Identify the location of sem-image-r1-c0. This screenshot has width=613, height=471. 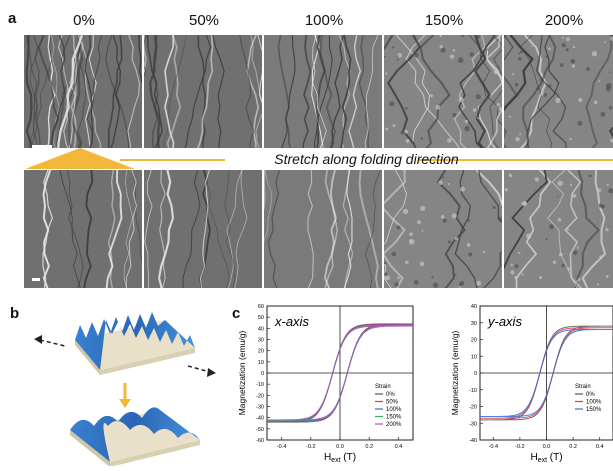
(83, 229).